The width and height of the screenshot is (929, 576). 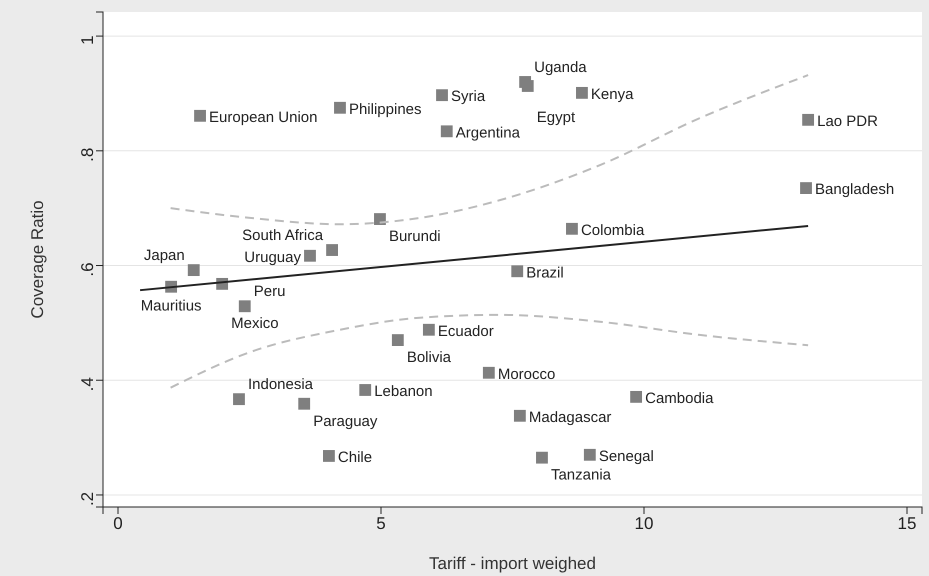 I want to click on x-tick-label: 15, so click(x=907, y=524).